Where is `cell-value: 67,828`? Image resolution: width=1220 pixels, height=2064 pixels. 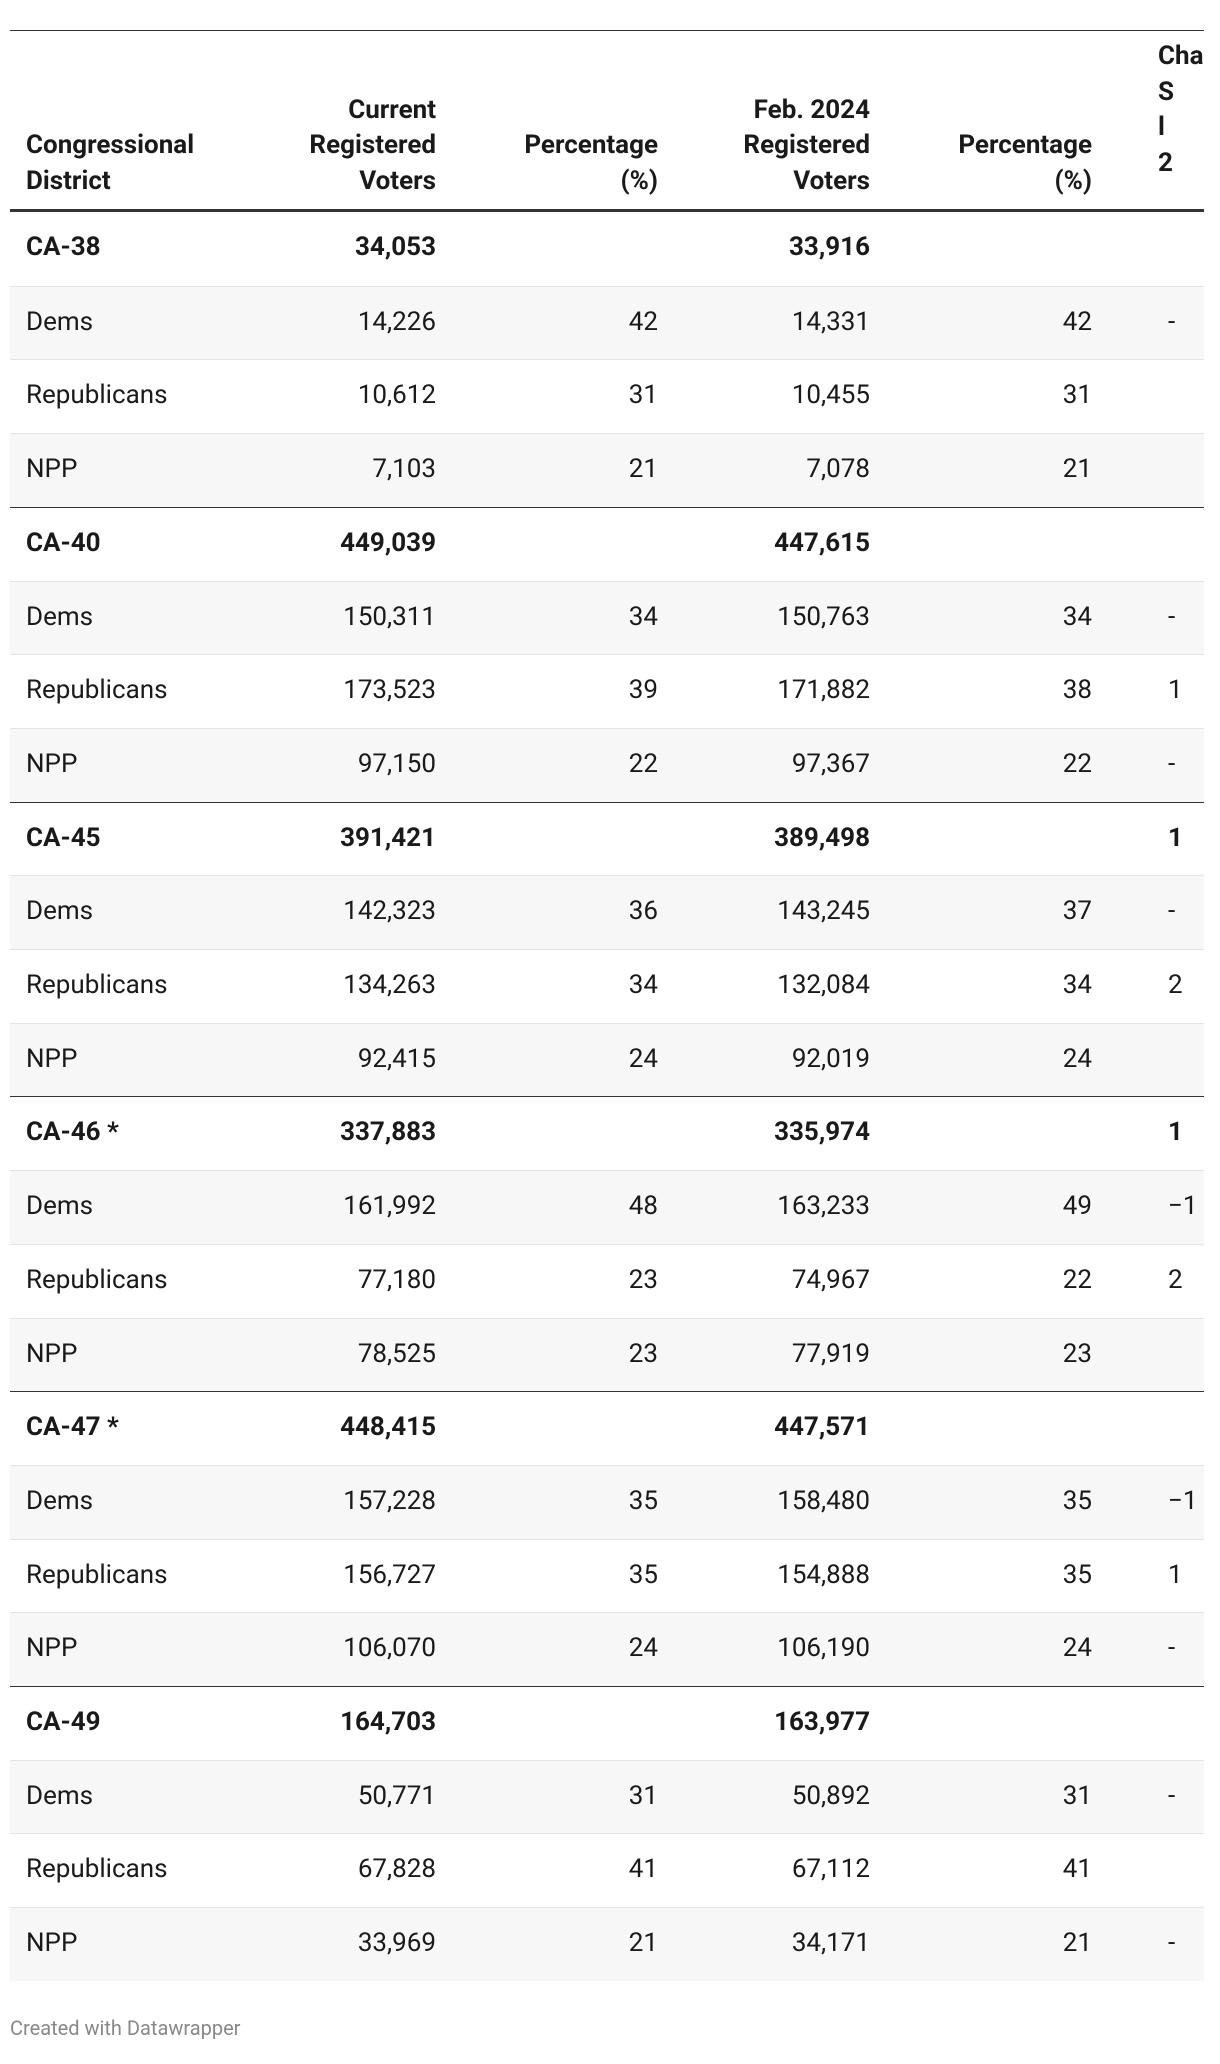
cell-value: 67,828 is located at coordinates (396, 1869).